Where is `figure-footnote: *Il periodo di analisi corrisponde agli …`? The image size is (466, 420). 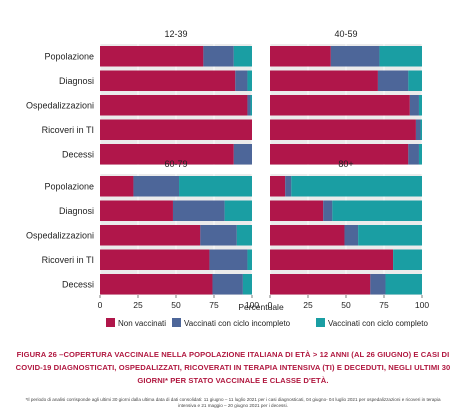
figure-footnote: *Il periodo di analisi corrisponde agli … is located at coordinates (233, 402).